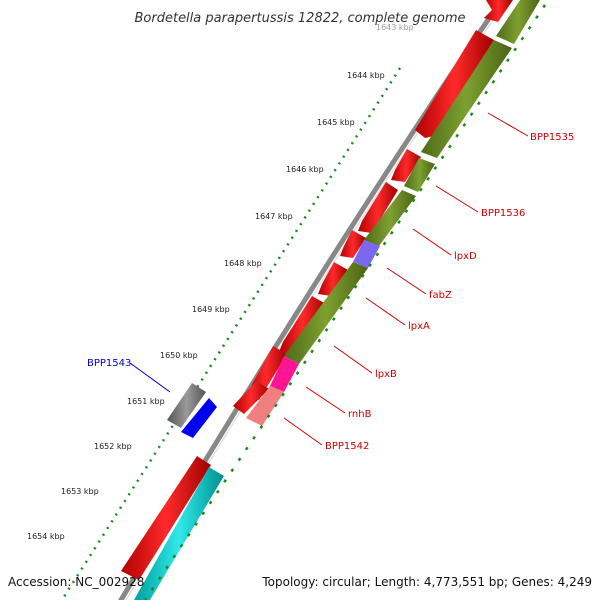 The image size is (600, 600). What do you see at coordinates (386, 374) in the screenshot?
I see `gene-label-lpxb: lpxB` at bounding box center [386, 374].